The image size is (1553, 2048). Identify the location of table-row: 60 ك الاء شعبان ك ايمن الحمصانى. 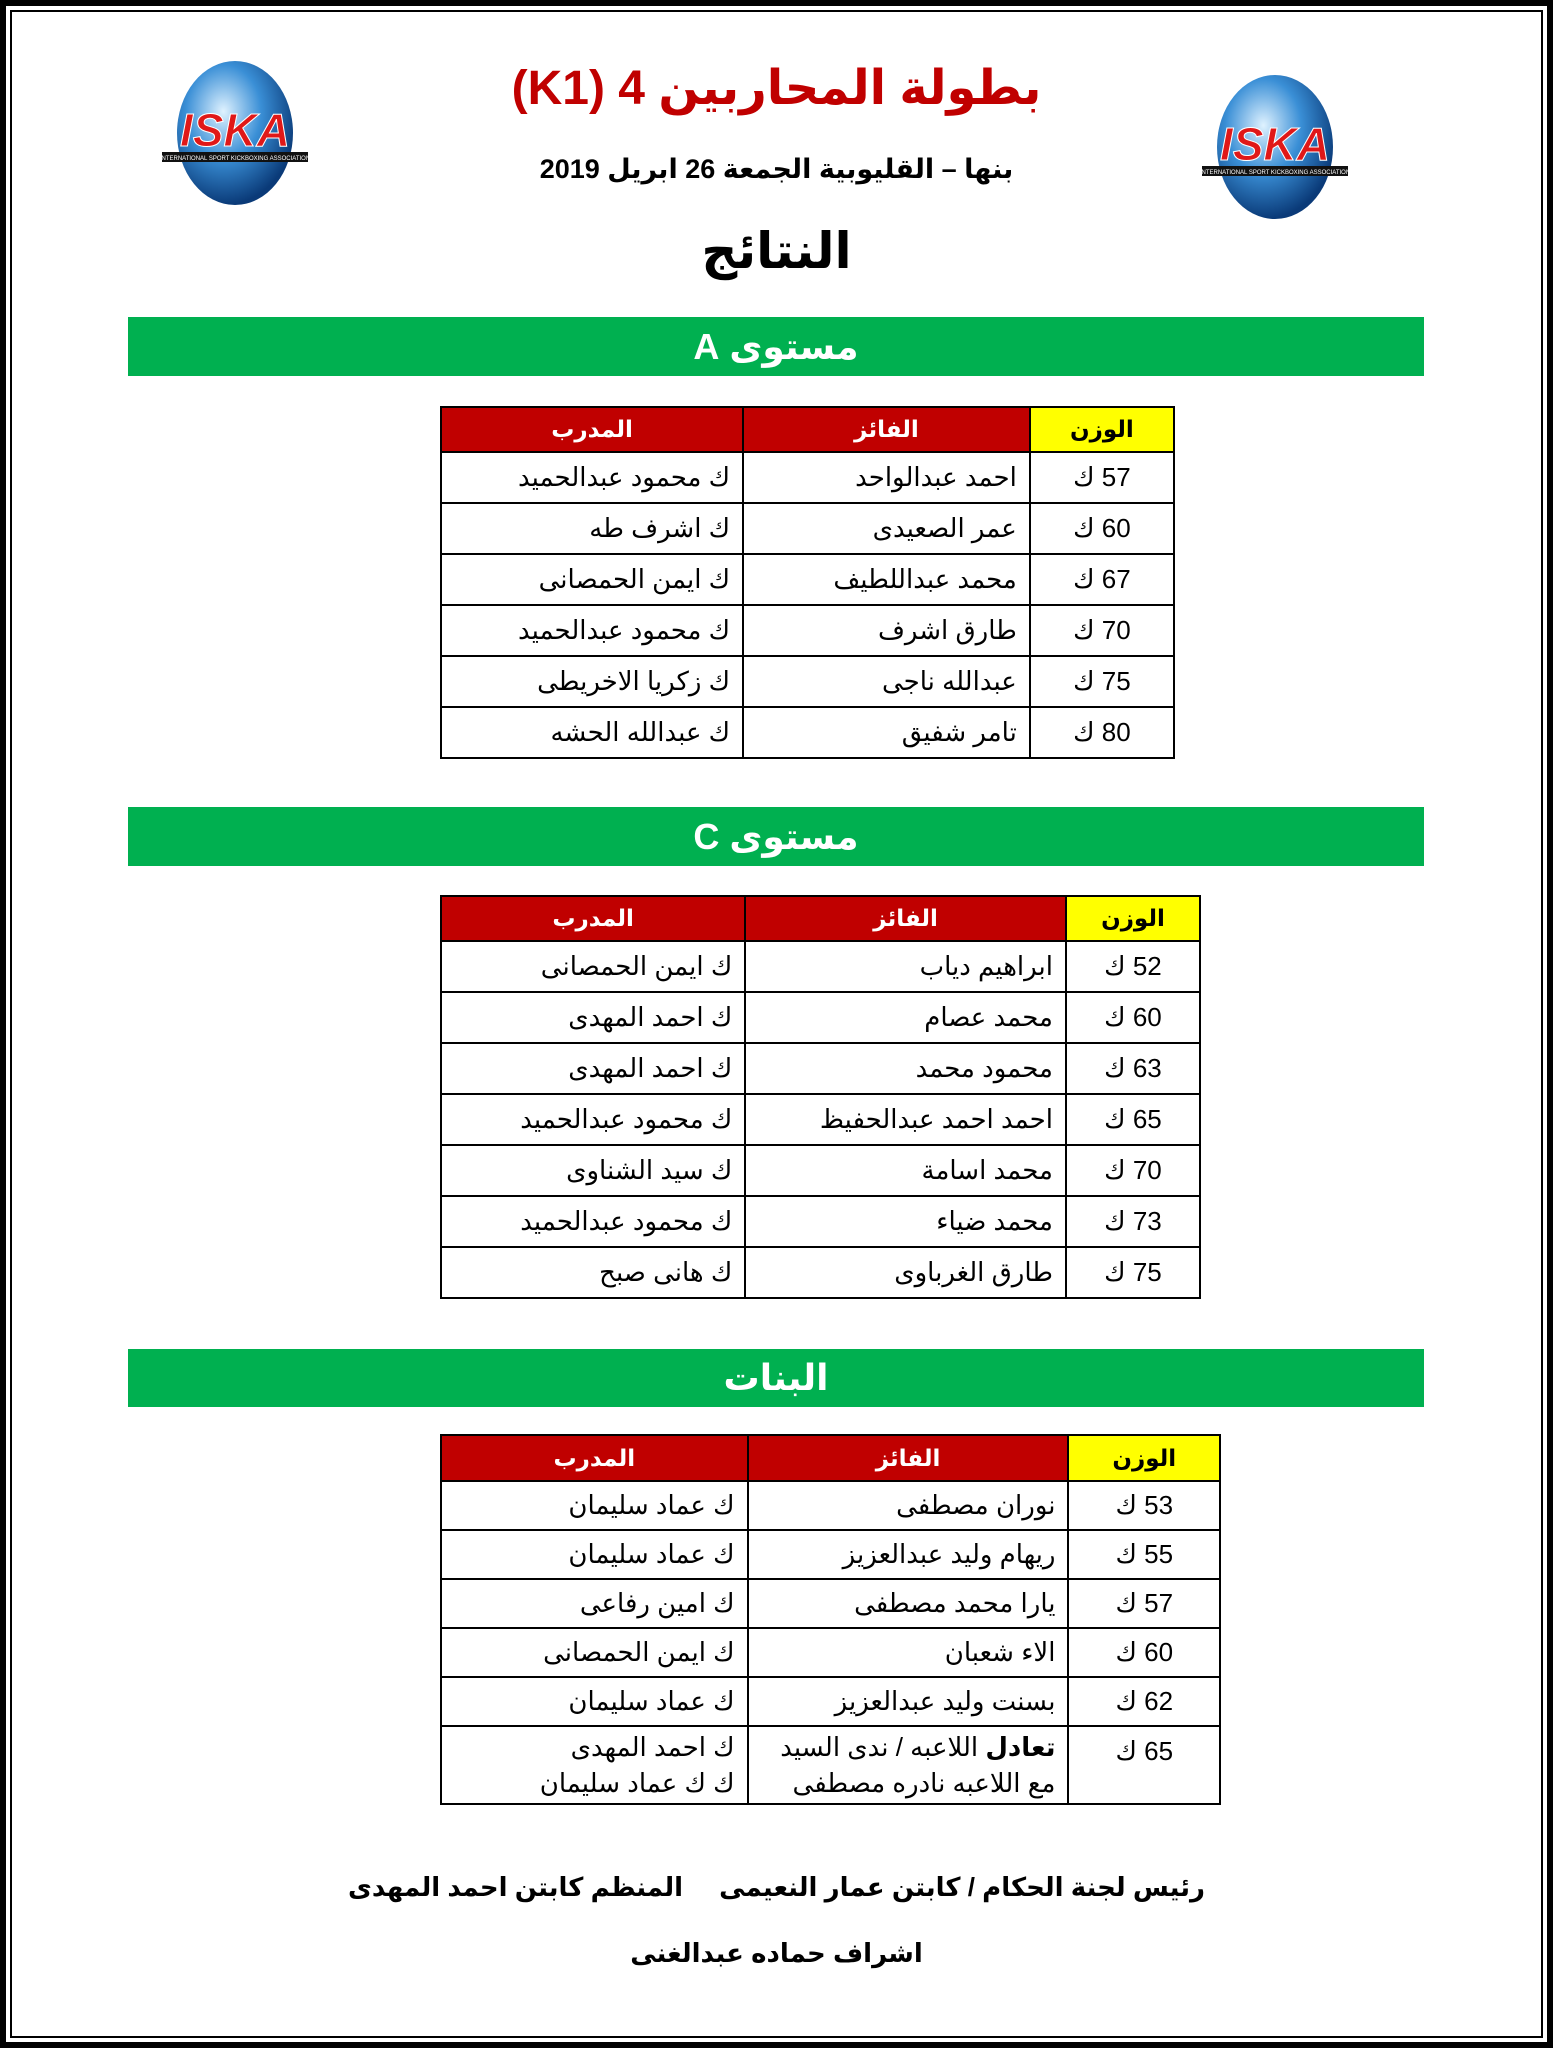
(830, 1652).